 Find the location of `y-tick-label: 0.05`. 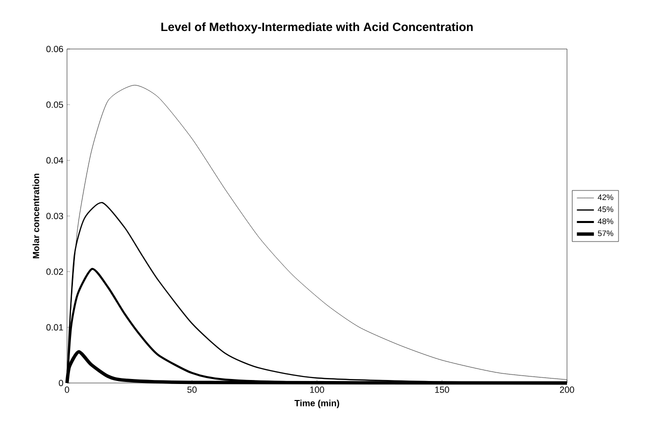

y-tick-label: 0.05 is located at coordinates (55, 104).